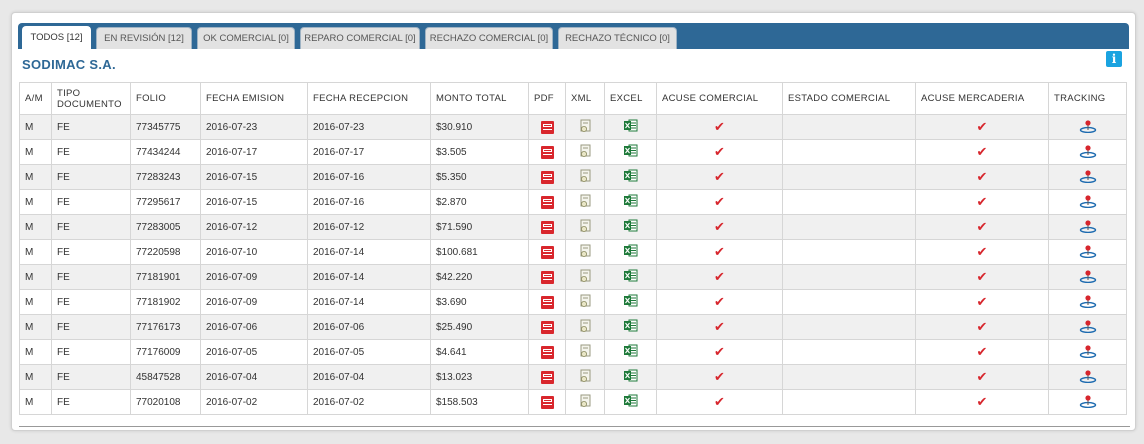 This screenshot has height=444, width=1144. I want to click on table-row: M FE 77176009 2016-07-05 2016-07-05 $4.641 ✔ ✔, so click(573, 352).